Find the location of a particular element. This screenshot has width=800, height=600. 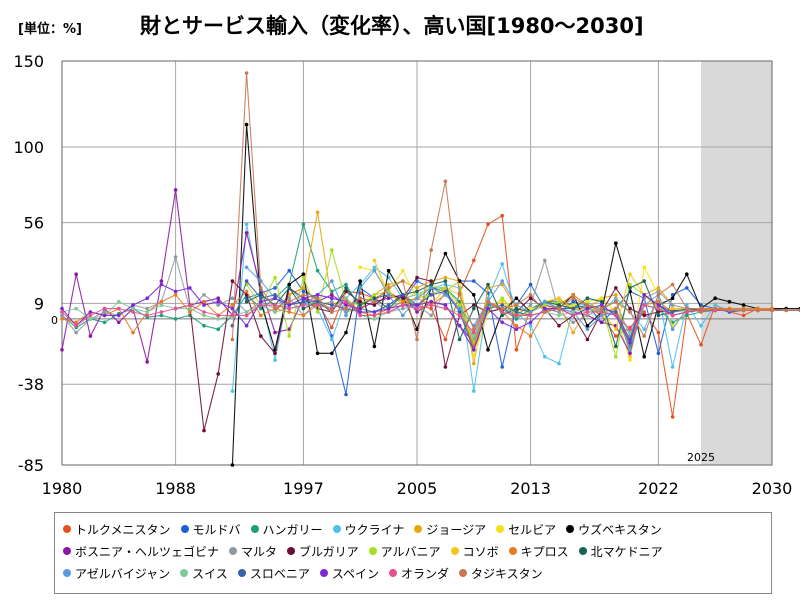

x-tick-label: 1997 is located at coordinates (303, 488).